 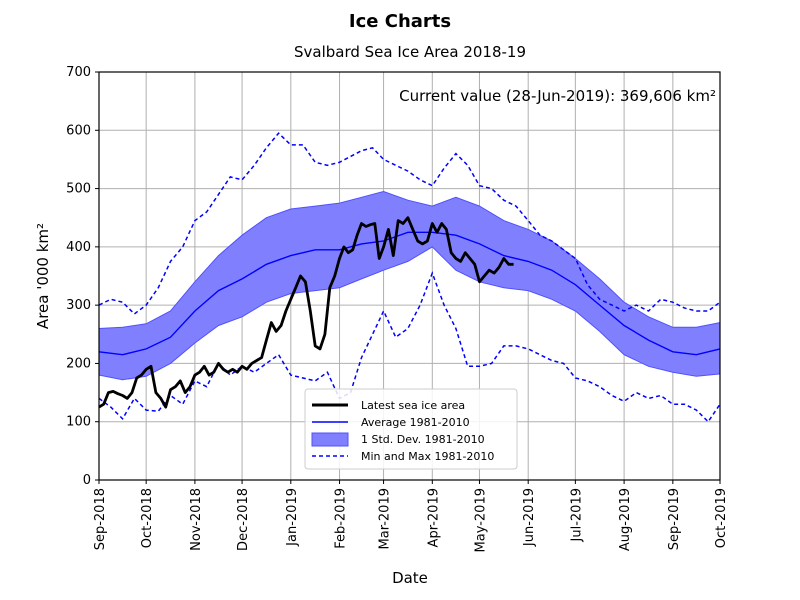 I want to click on x-tick-label: May-2019, so click(x=480, y=520).